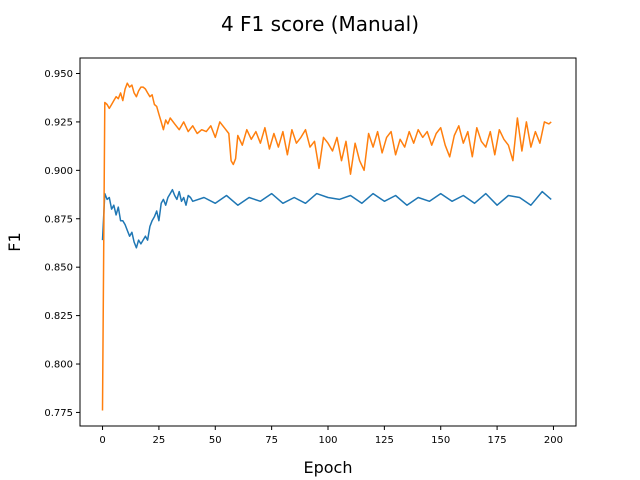  I want to click on x-axis: 0 25 50 75 100 125 150 175 200, so click(331, 436).